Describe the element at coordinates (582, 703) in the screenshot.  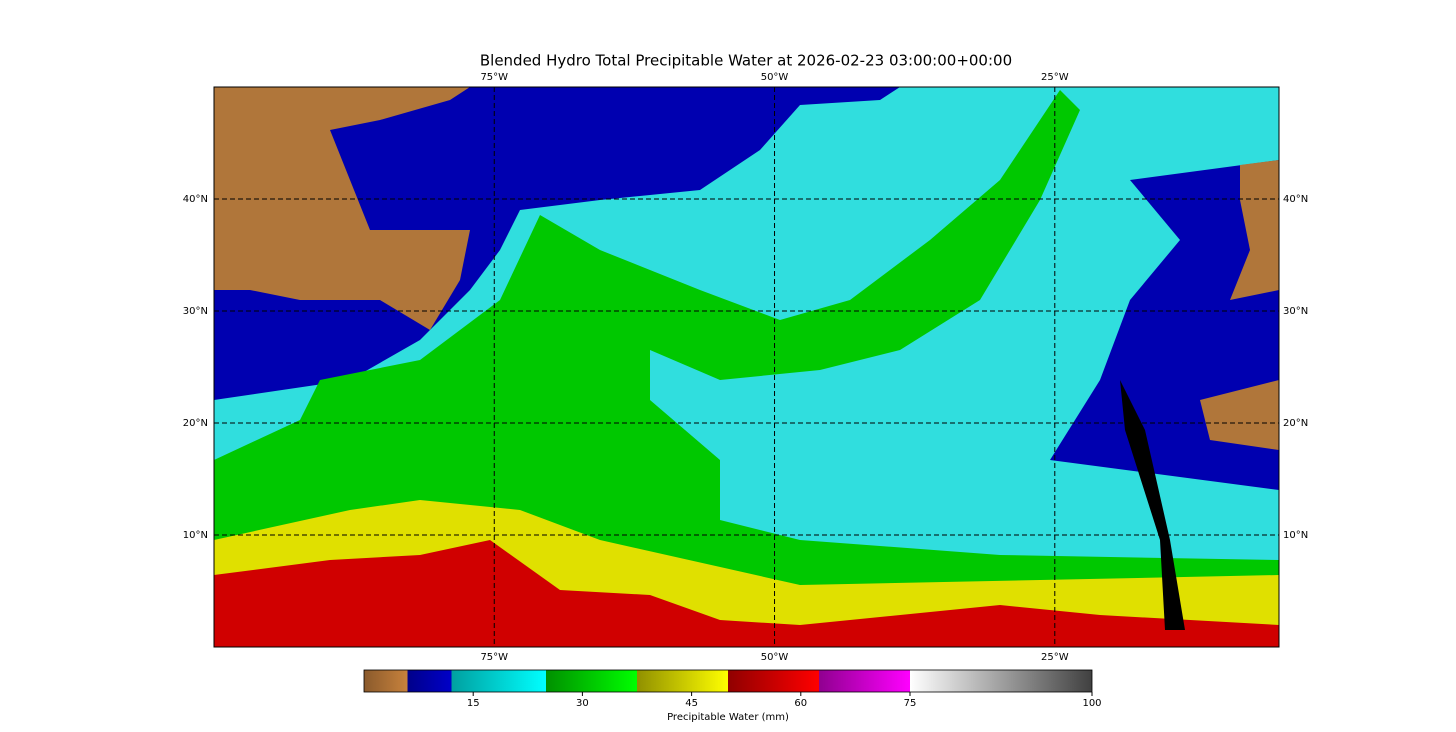
I see `colorbar-tick-label: 30` at that location.